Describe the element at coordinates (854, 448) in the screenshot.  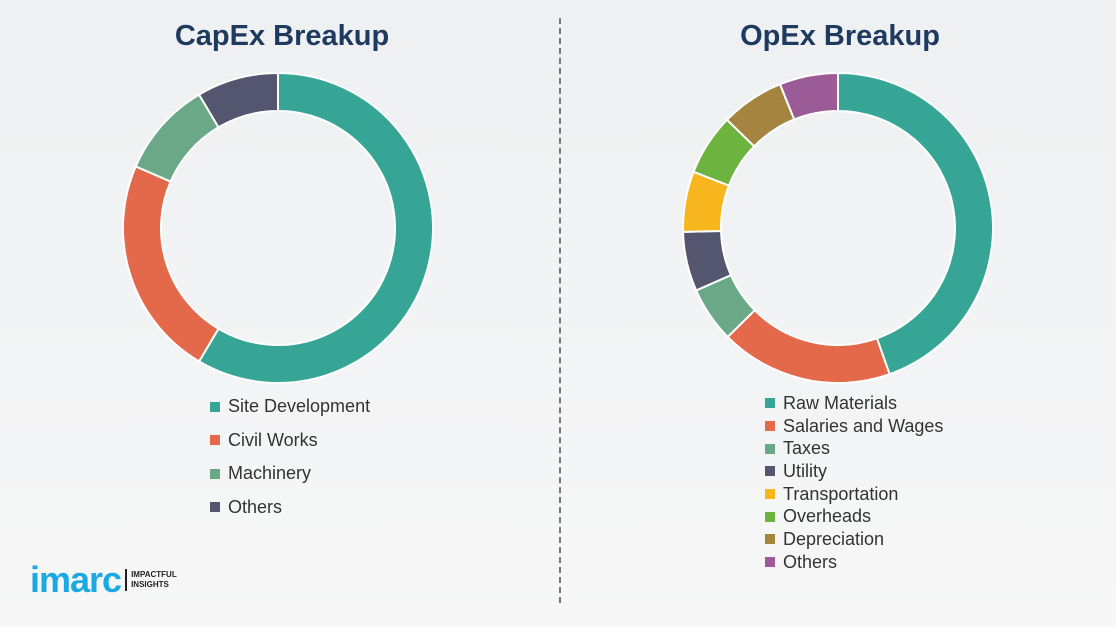
I see `legend-item: Taxes` at that location.